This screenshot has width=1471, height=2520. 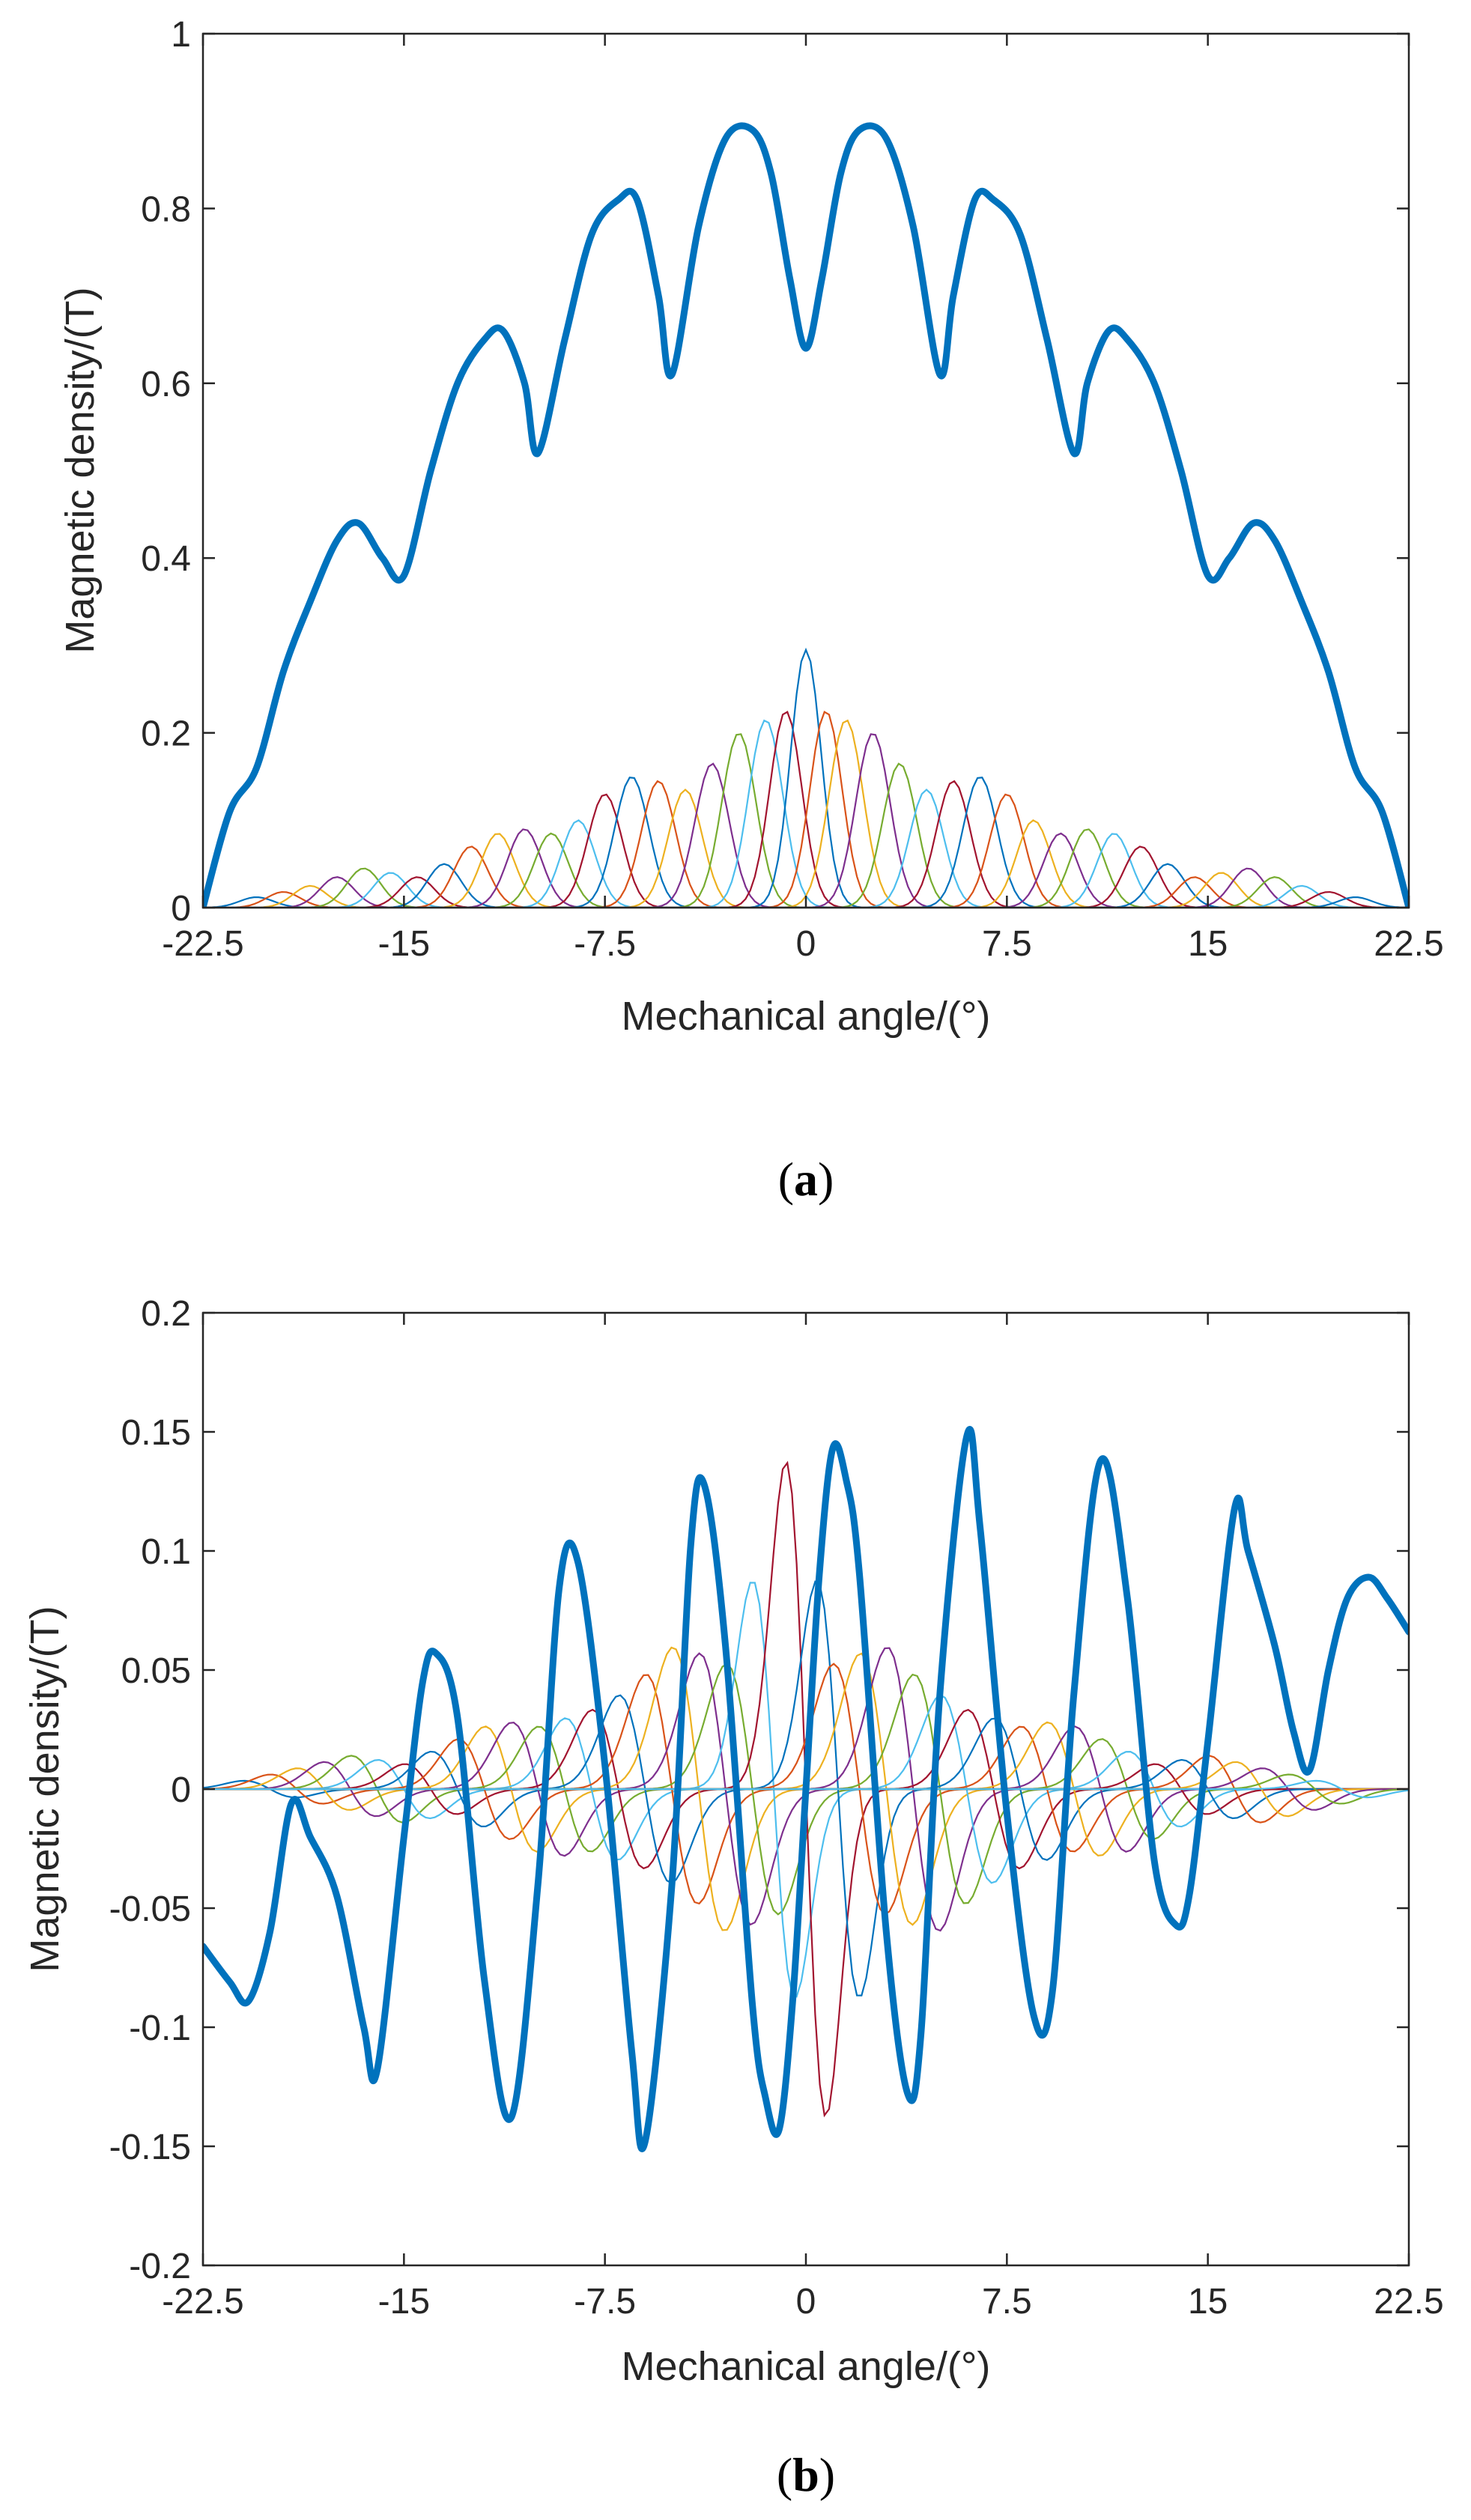 I want to click on y-axis-label-a: Magnetic density/(T), so click(x=80, y=470).